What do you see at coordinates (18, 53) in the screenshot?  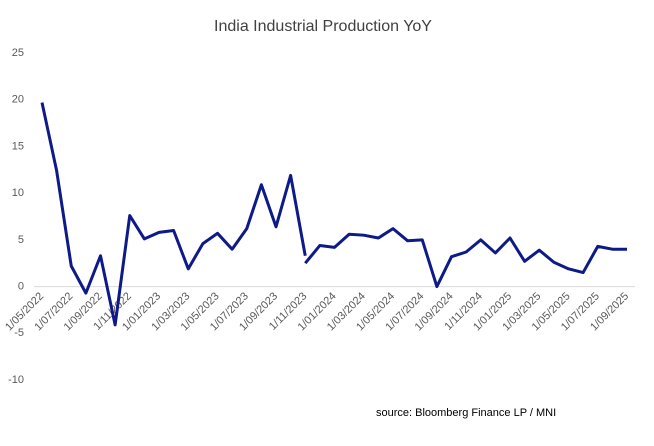 I see `y-tick-label: 25` at bounding box center [18, 53].